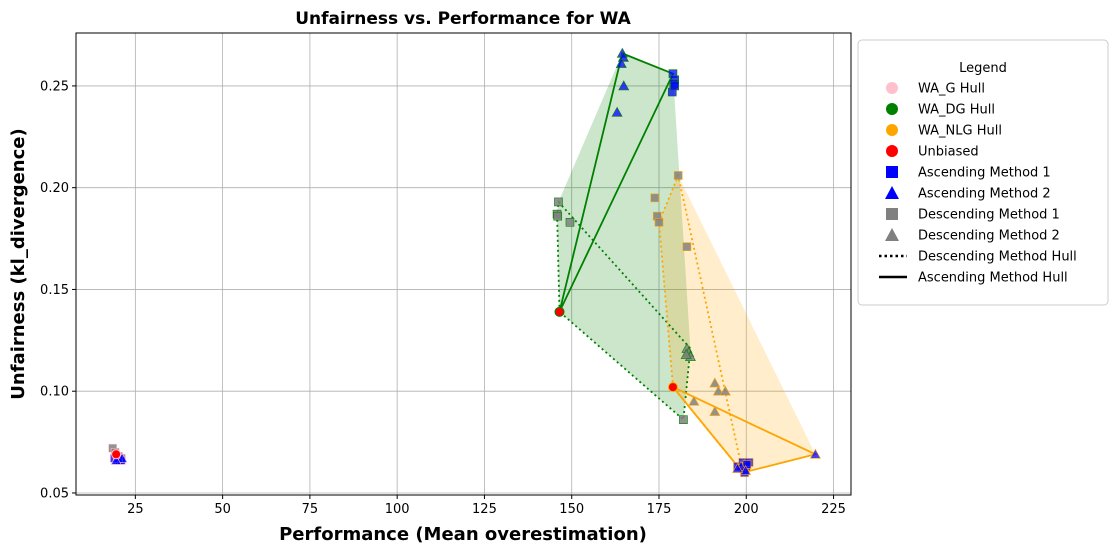 This screenshot has height=553, width=1117. I want to click on y-tick-label: 0.15, so click(54, 290).